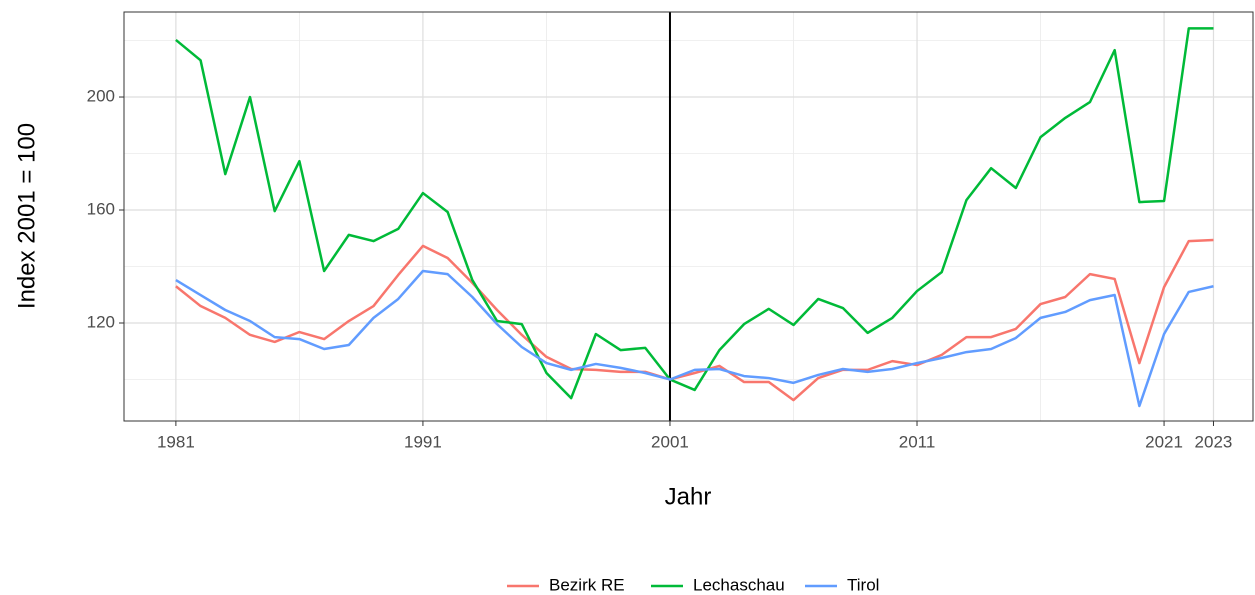 This screenshot has height=595, width=1255. Describe the element at coordinates (670, 441) in the screenshot. I see `x-tick-label: 2001` at that location.